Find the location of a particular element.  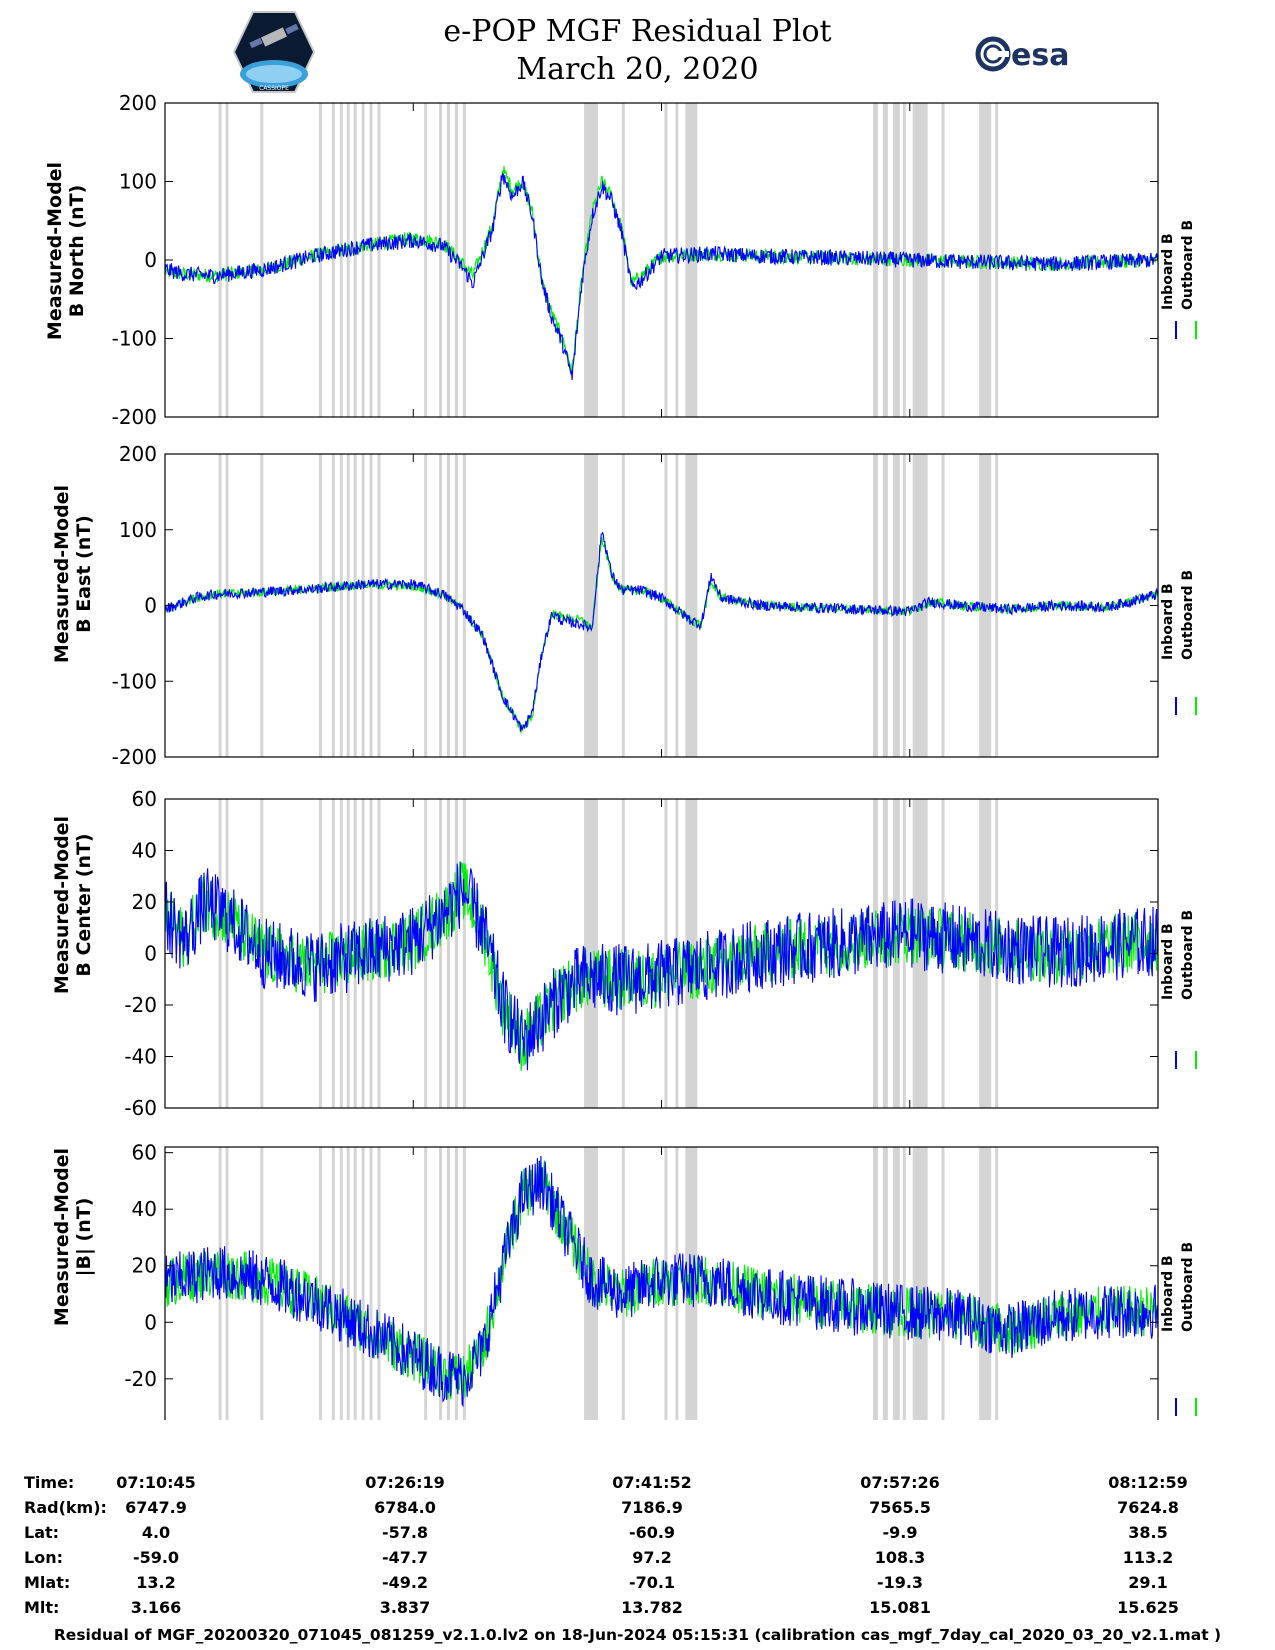

info-cell: 38.5 is located at coordinates (1148, 1532).